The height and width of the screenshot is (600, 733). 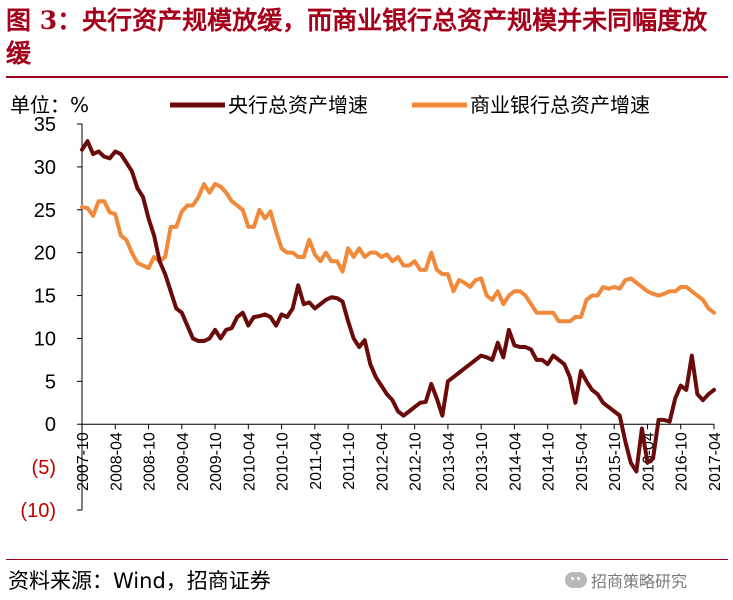 I want to click on x-tick-label: 2012-10, so click(x=416, y=461).